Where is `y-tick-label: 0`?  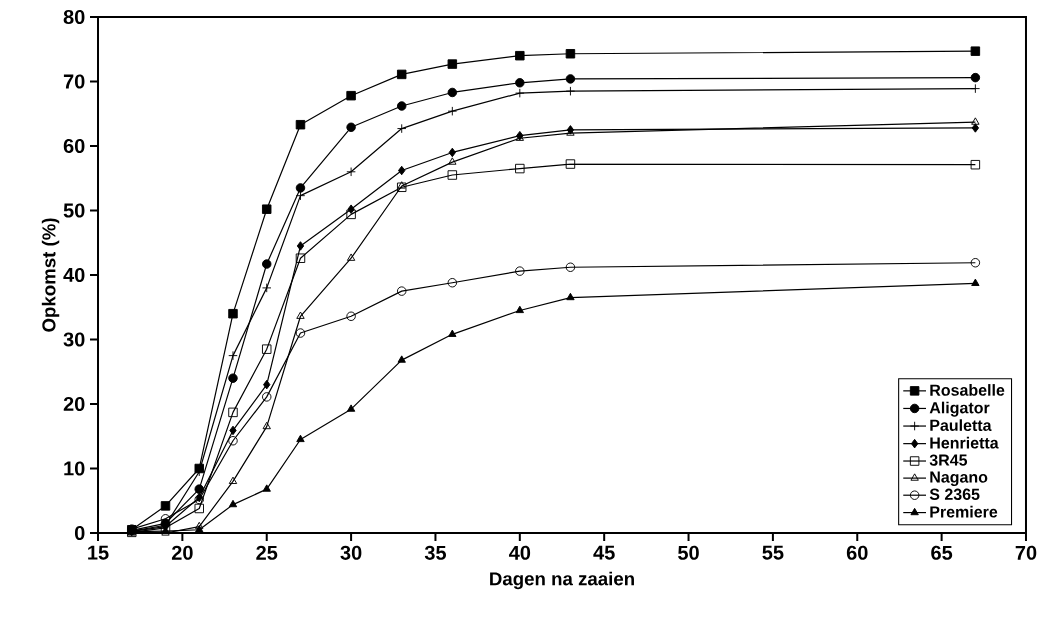
y-tick-label: 0 is located at coordinates (79, 533).